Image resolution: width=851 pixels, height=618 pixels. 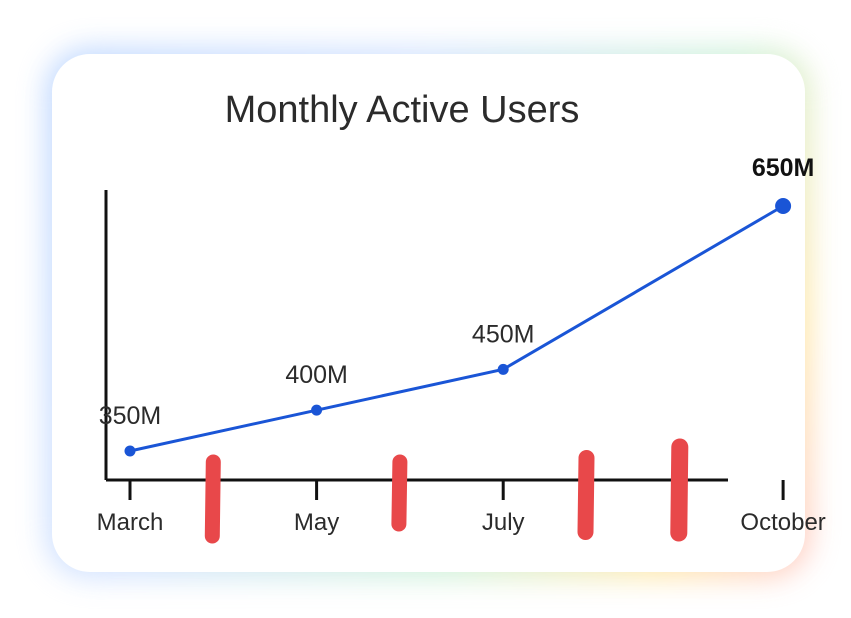 I want to click on x-tick-label: July, so click(x=503, y=522).